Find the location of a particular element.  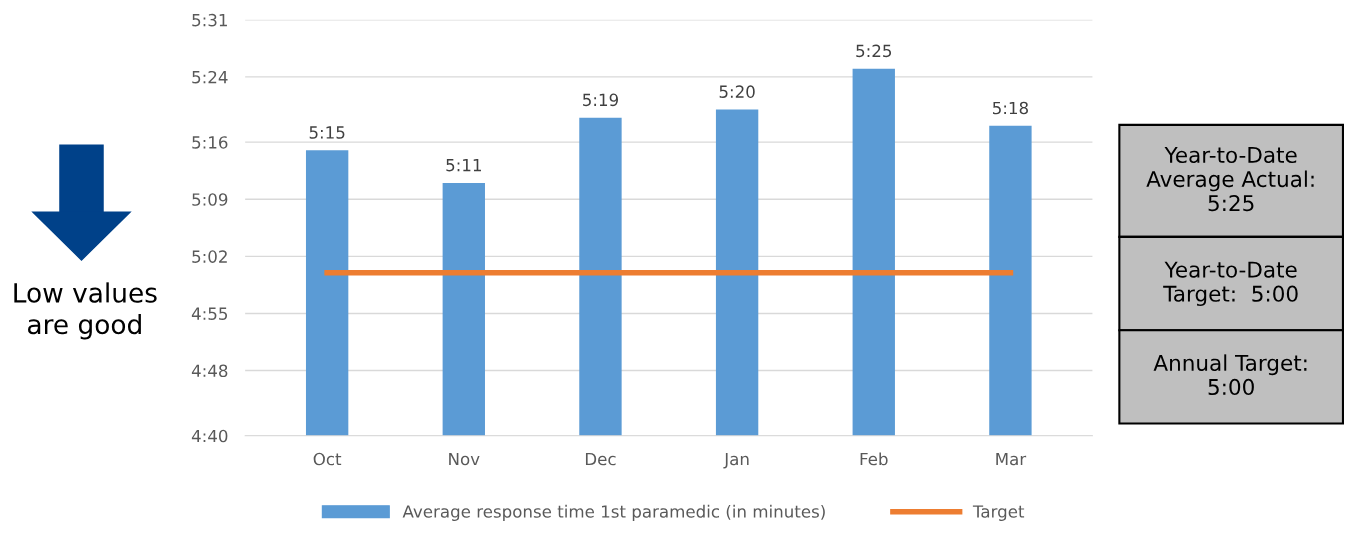

y-tick-label: 4:48 is located at coordinates (209, 371).